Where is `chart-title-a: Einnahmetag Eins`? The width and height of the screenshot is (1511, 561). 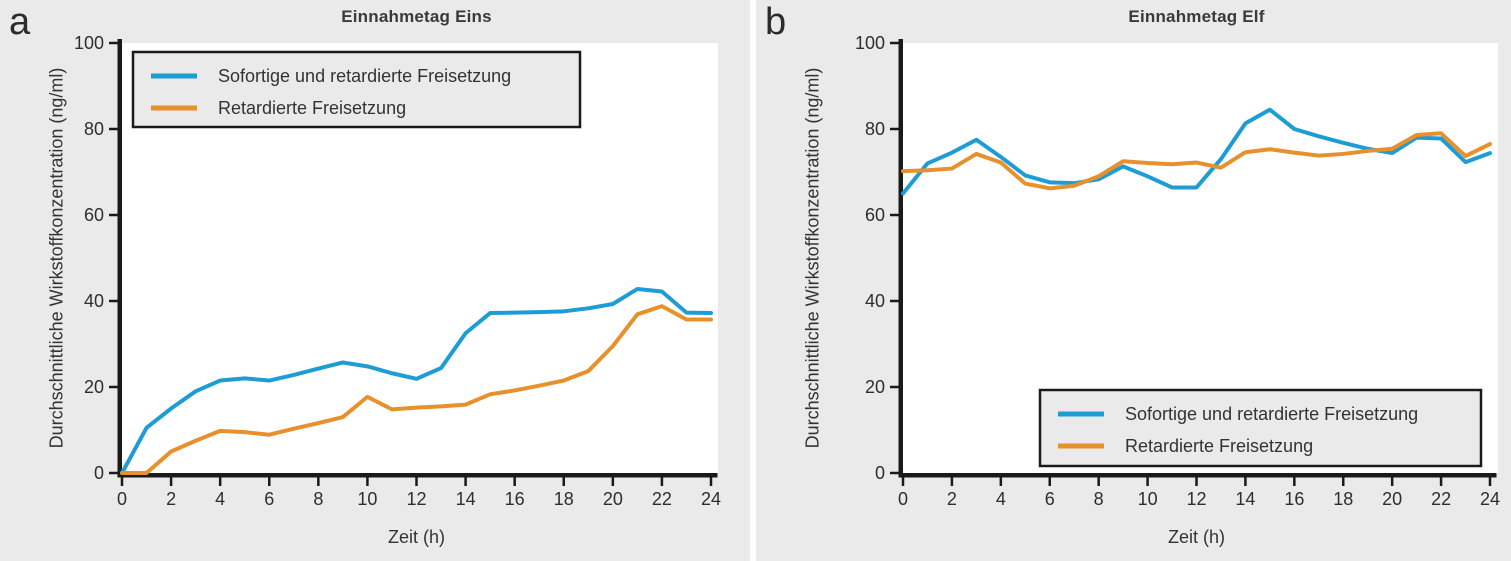
chart-title-a: Einnahmetag Eins is located at coordinates (416, 16).